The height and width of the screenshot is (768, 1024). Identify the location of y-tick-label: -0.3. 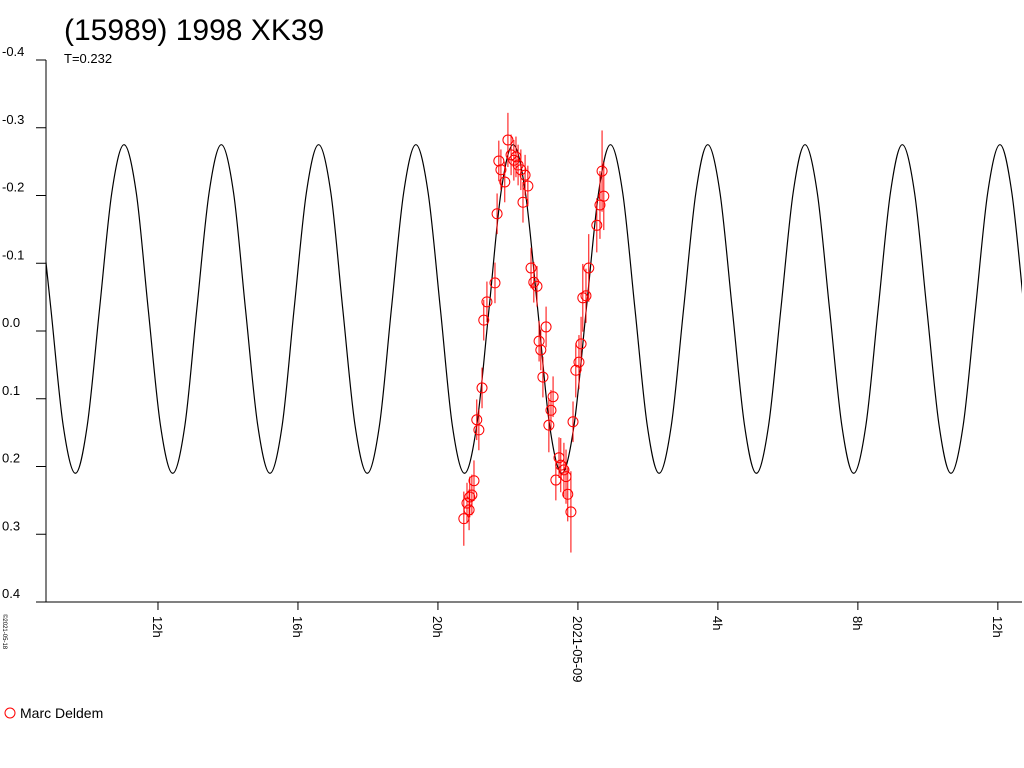
(13, 119).